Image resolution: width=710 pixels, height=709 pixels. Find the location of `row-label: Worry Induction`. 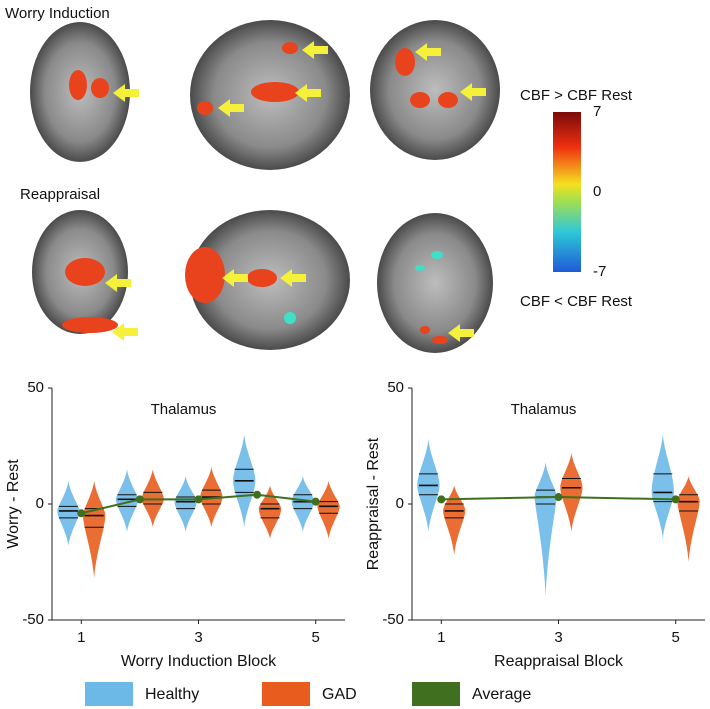

row-label: Worry Induction is located at coordinates (57, 13).